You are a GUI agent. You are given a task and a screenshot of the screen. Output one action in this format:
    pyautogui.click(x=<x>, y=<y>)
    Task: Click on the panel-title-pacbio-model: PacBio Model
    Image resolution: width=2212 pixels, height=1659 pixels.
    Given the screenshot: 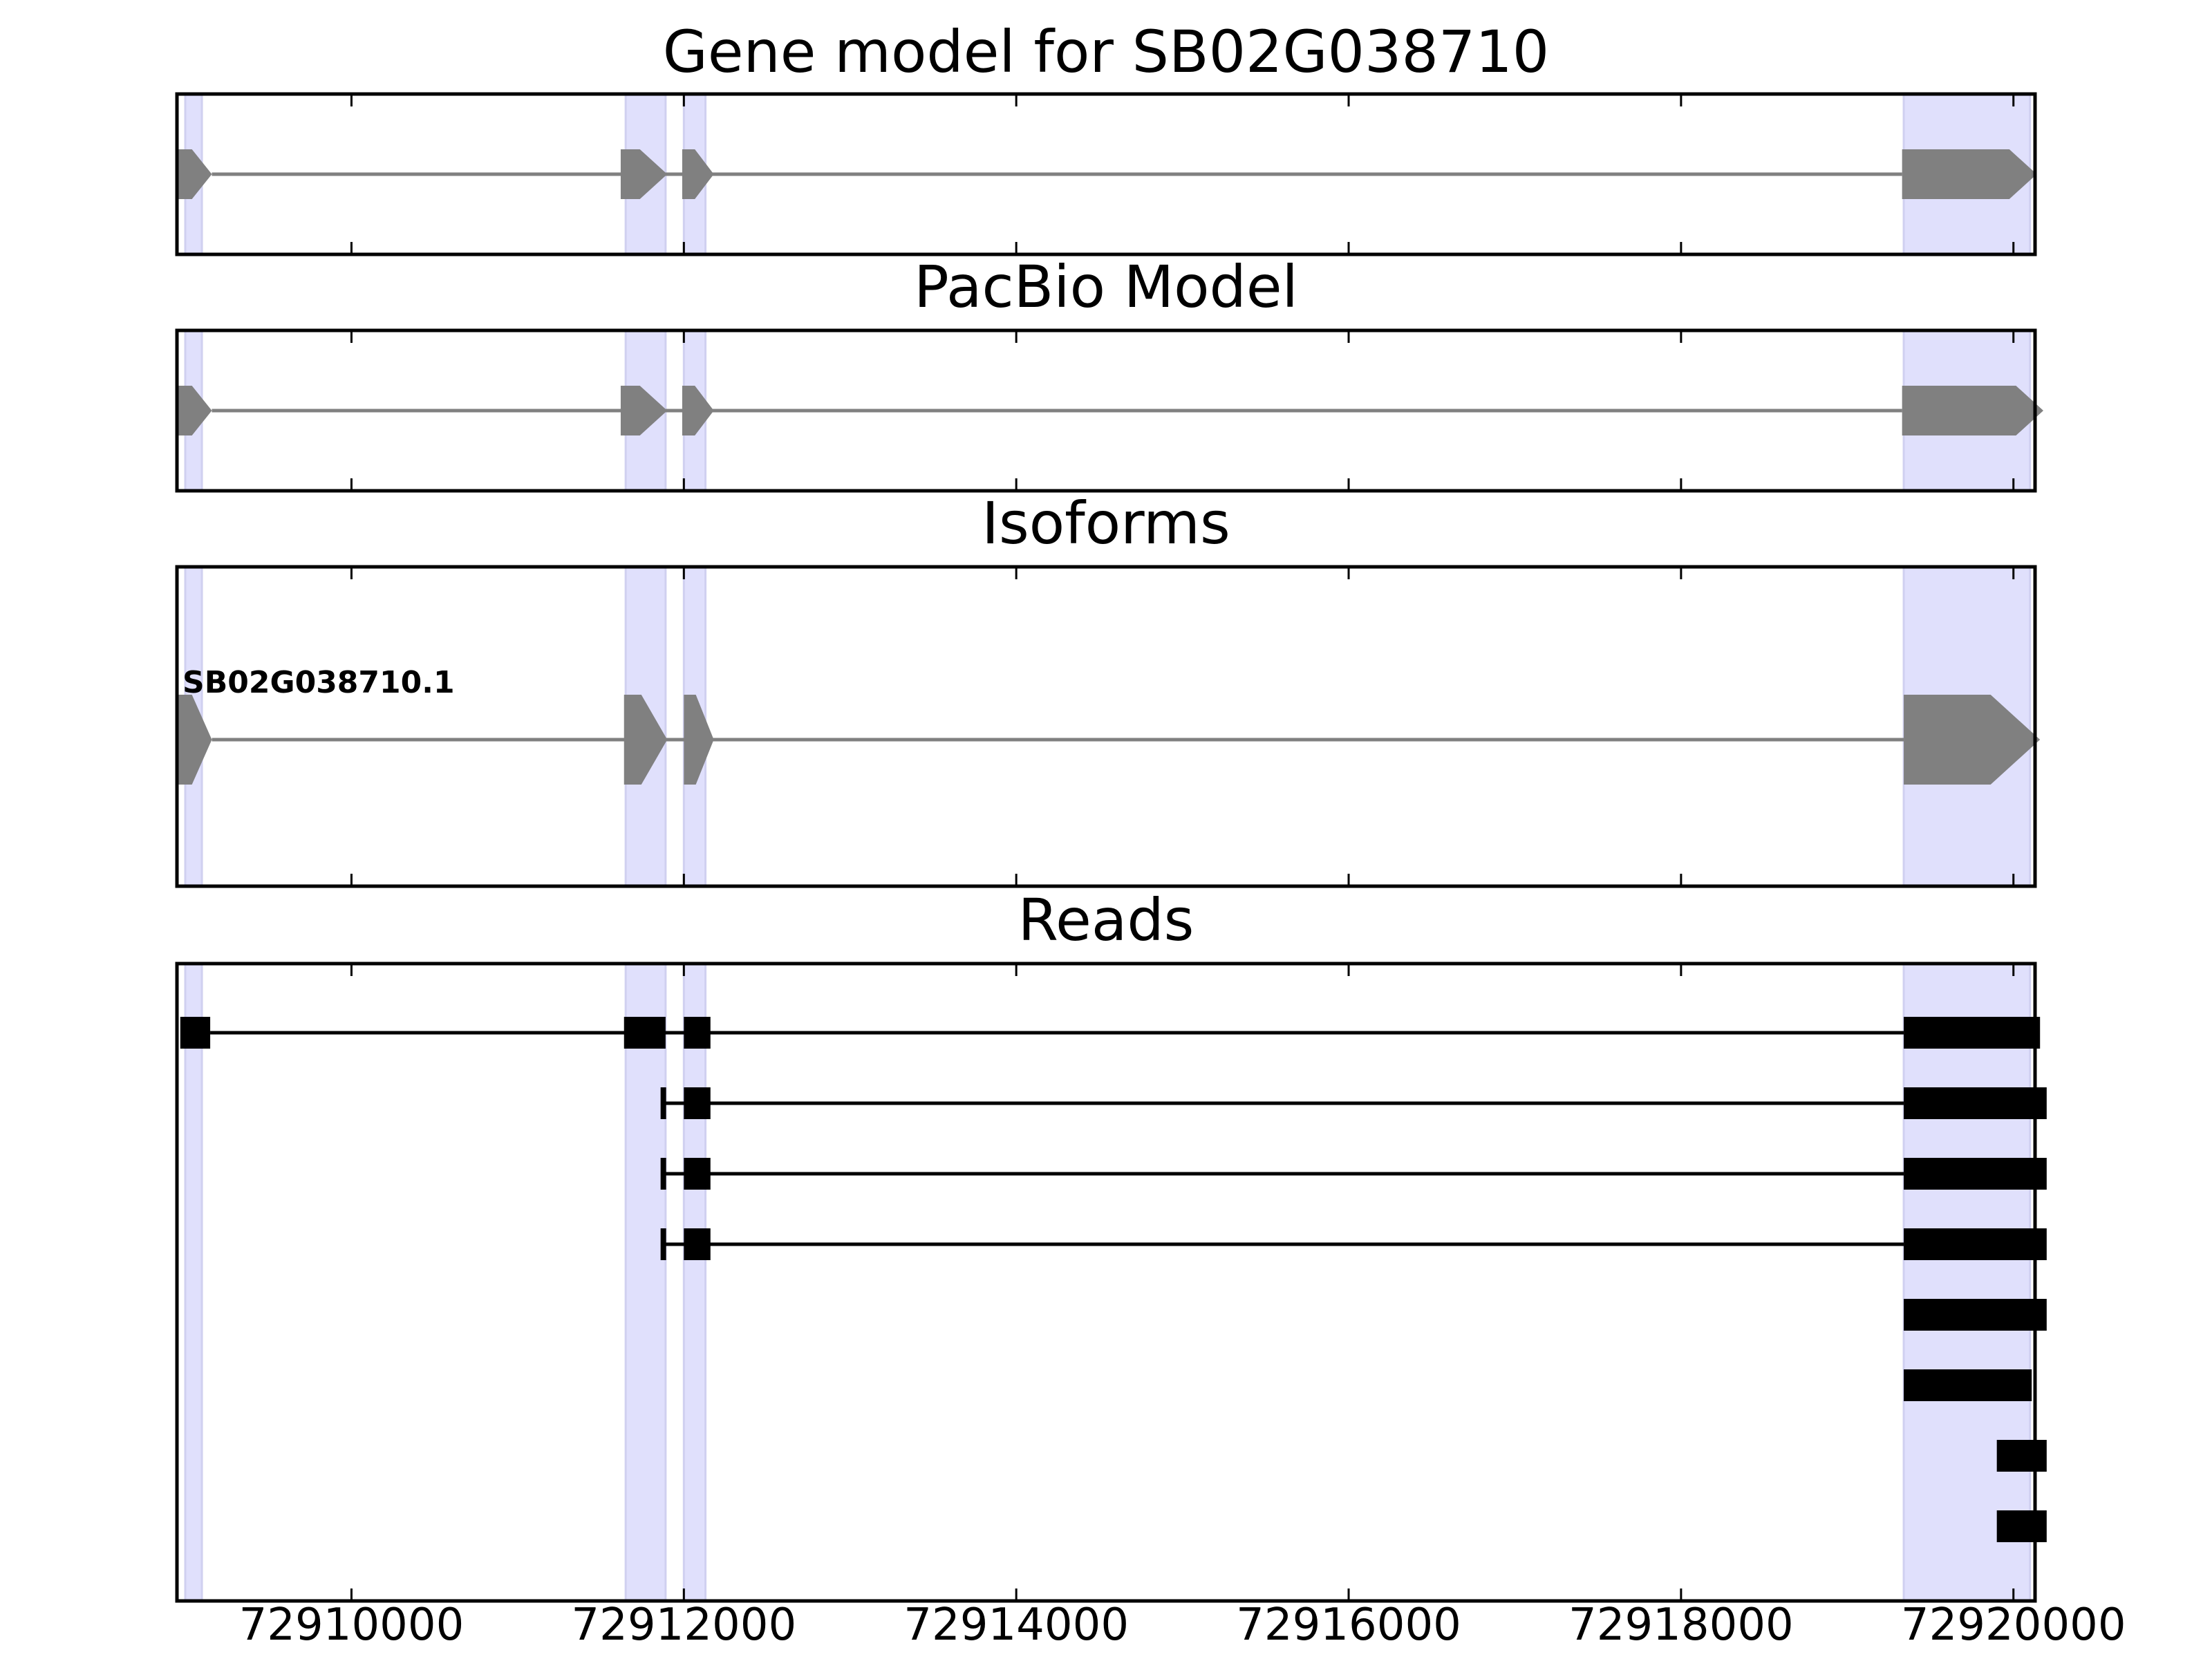 What is the action you would take?
    pyautogui.click(x=1106, y=287)
    